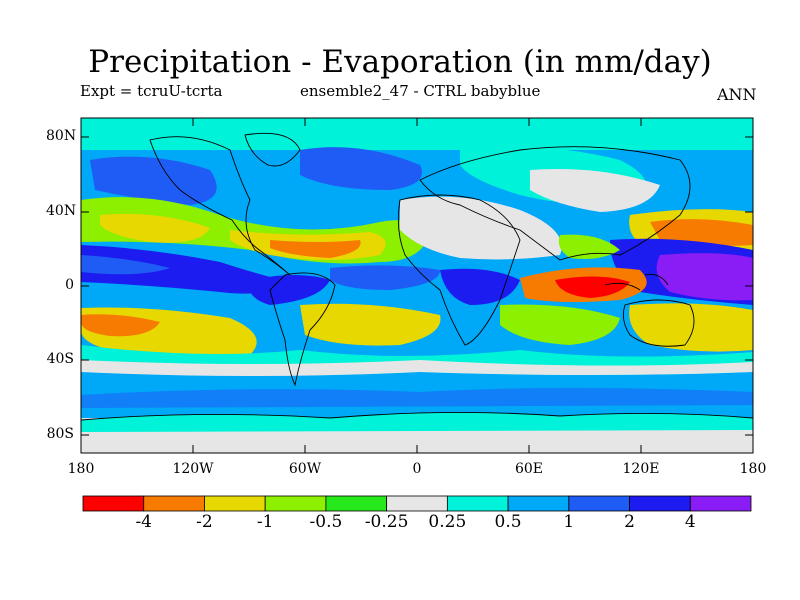  What do you see at coordinates (120, 325) in the screenshot?
I see `field-sepac-orange` at bounding box center [120, 325].